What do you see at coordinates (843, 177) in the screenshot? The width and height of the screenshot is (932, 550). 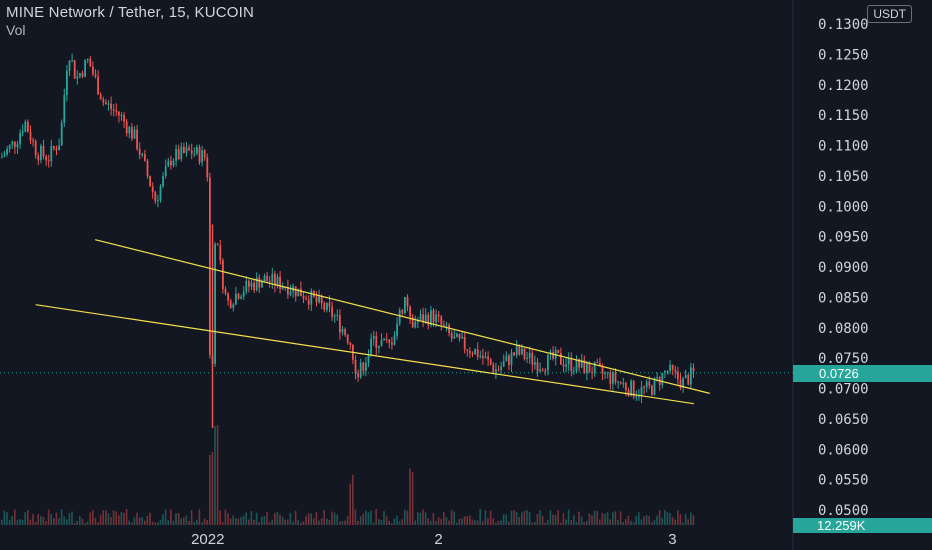 I see `price-tick-label: 0.1050` at bounding box center [843, 177].